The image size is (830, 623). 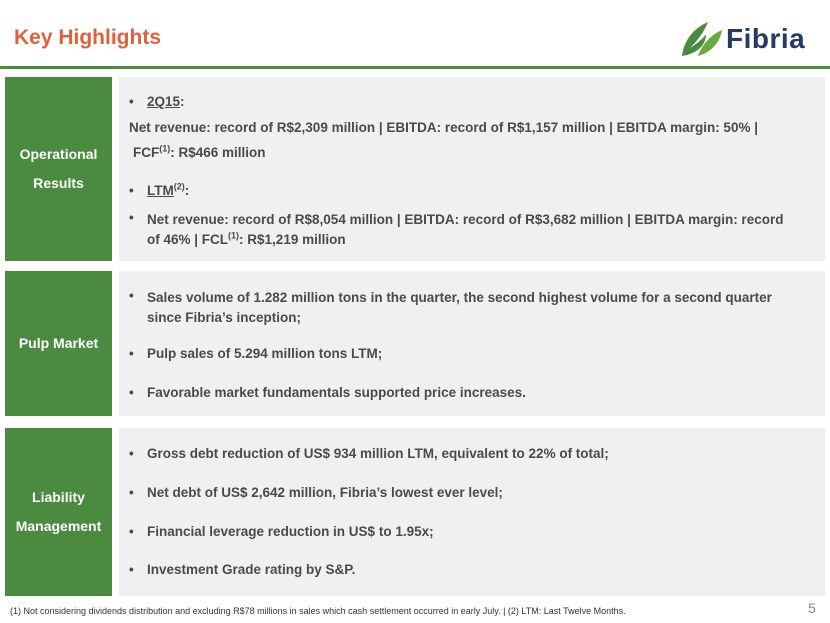 What do you see at coordinates (88, 37) in the screenshot?
I see `page-title: Key Highlights` at bounding box center [88, 37].